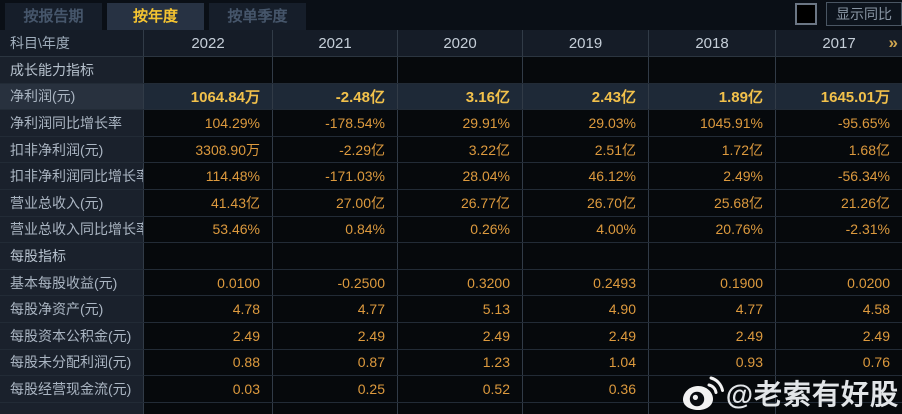 The height and width of the screenshot is (414, 902). I want to click on value-cell: 0.3200, so click(459, 282).